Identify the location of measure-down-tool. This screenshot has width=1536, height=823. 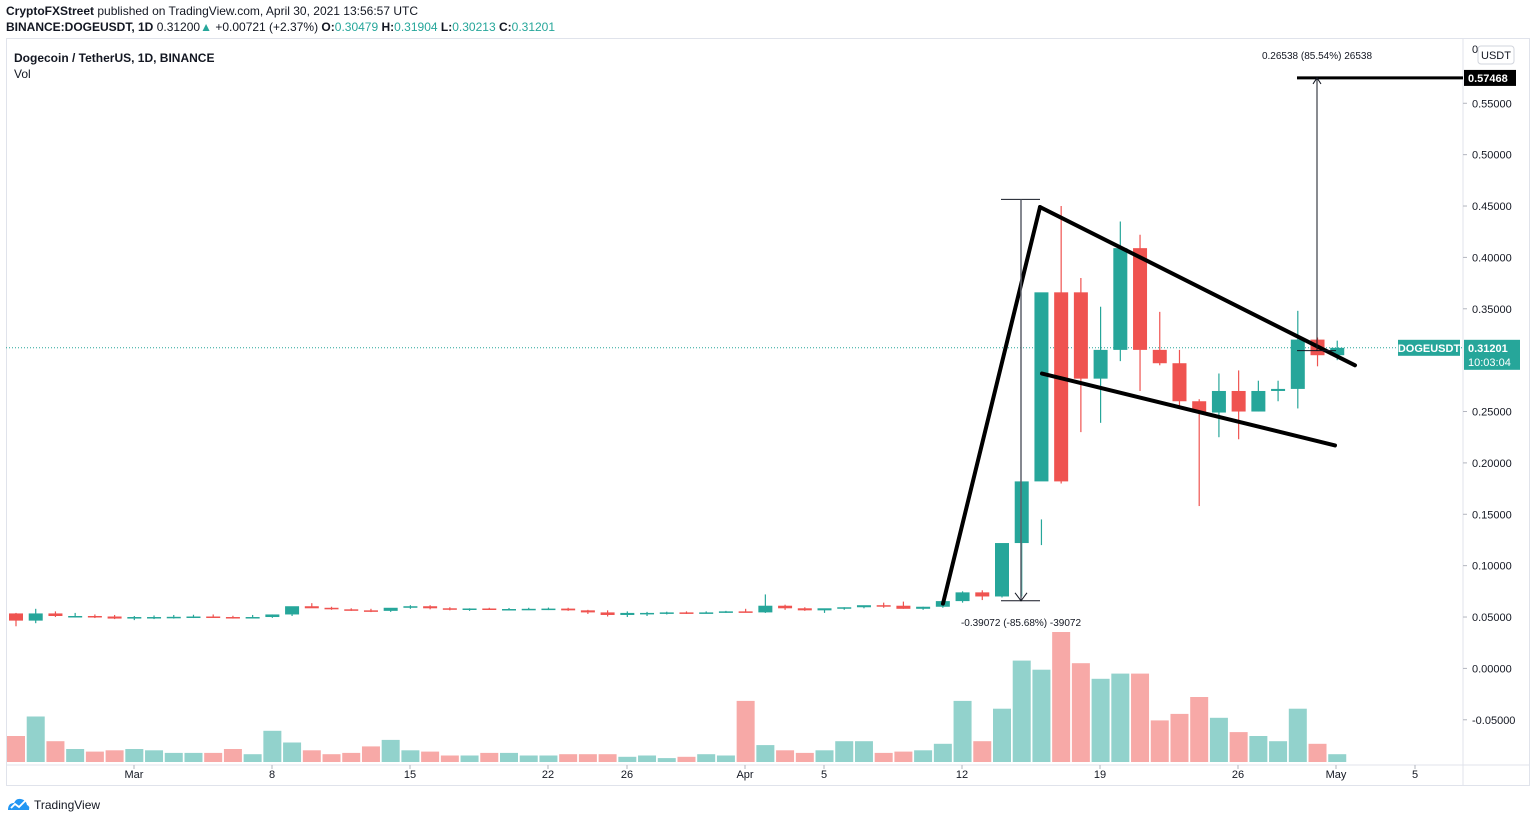
(1020, 400).